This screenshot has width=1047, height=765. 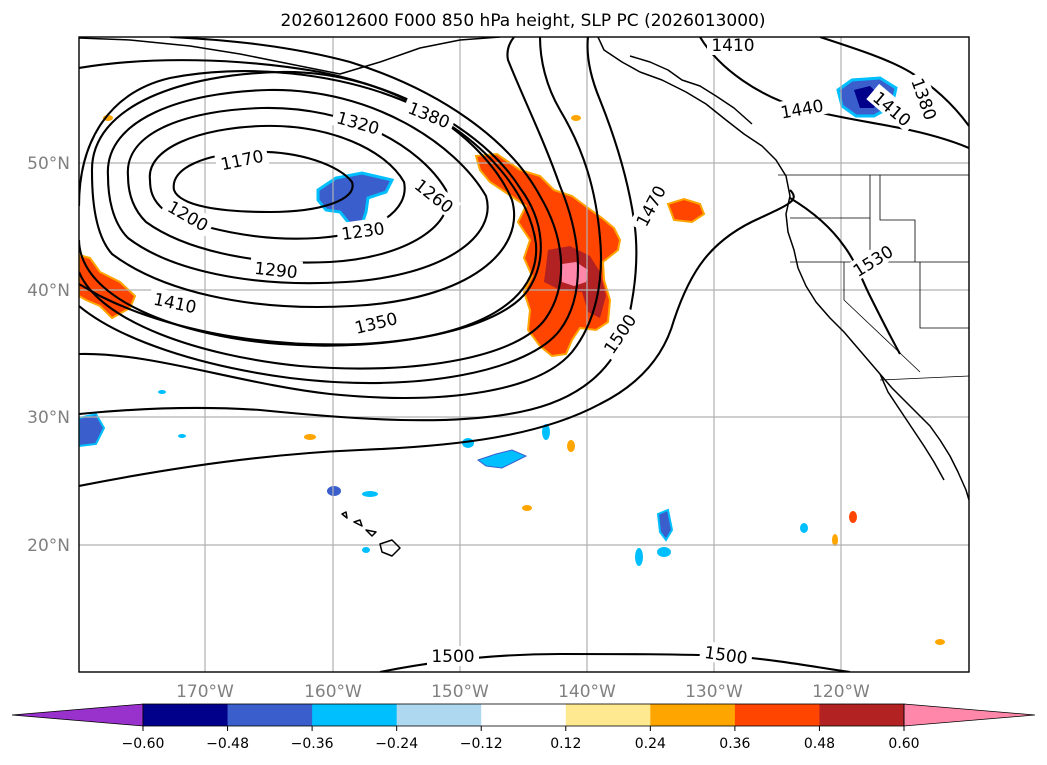 I want to click on lat-label-50n: 50°N, so click(x=48, y=164).